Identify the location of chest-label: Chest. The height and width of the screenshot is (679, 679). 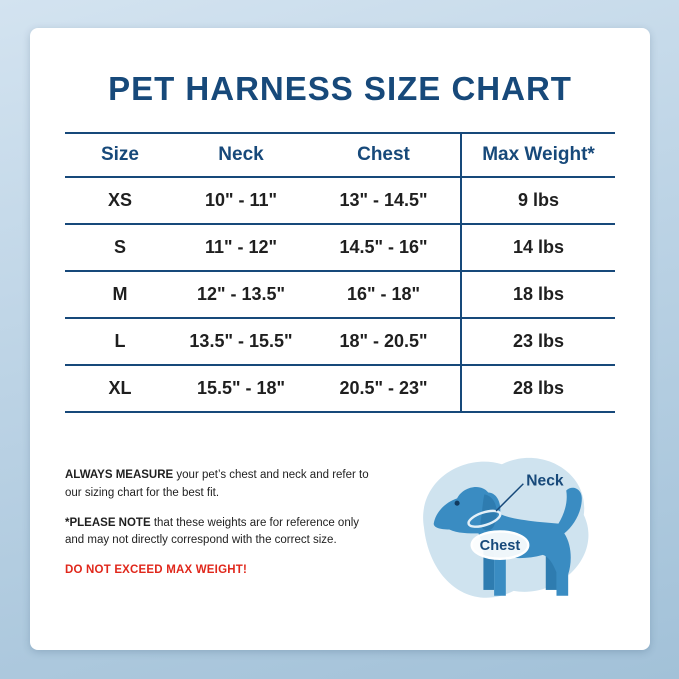
(500, 546).